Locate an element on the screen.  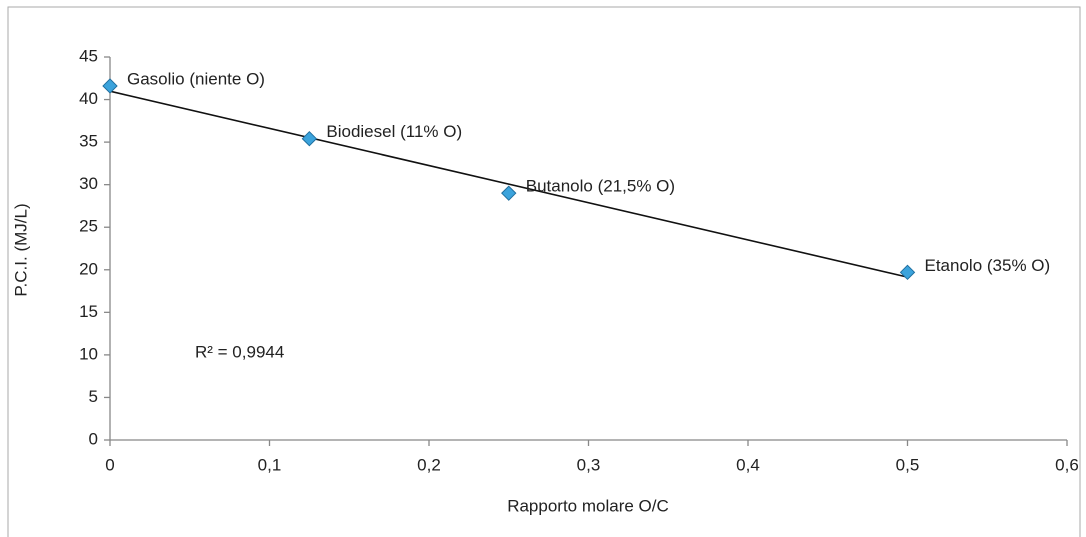
y-axis-title: P.C.I. (MJ/L) is located at coordinates (20, 249).